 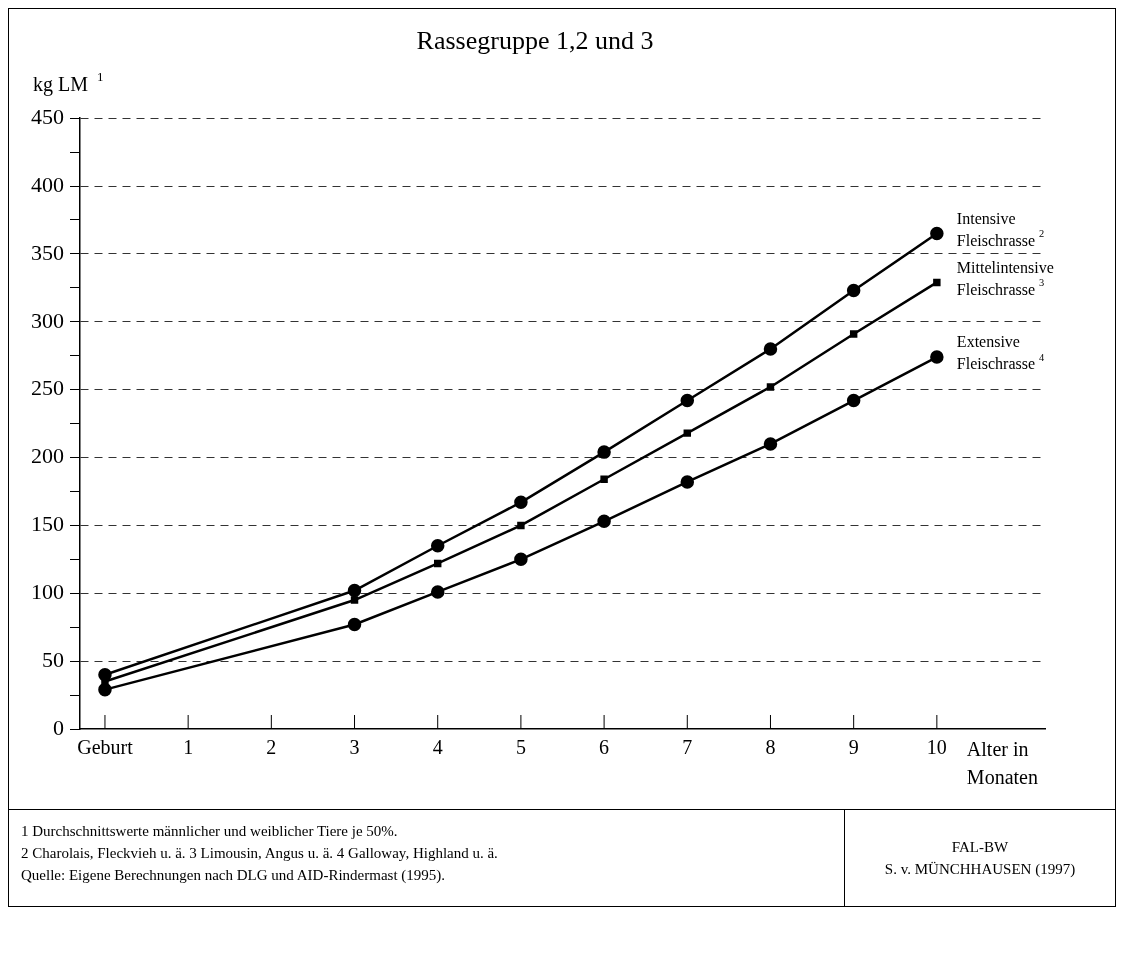 What do you see at coordinates (210, 831) in the screenshot?
I see `text: 1 Durchschnittswerte männlicher und weiblicher Tiere je 50%.` at bounding box center [210, 831].